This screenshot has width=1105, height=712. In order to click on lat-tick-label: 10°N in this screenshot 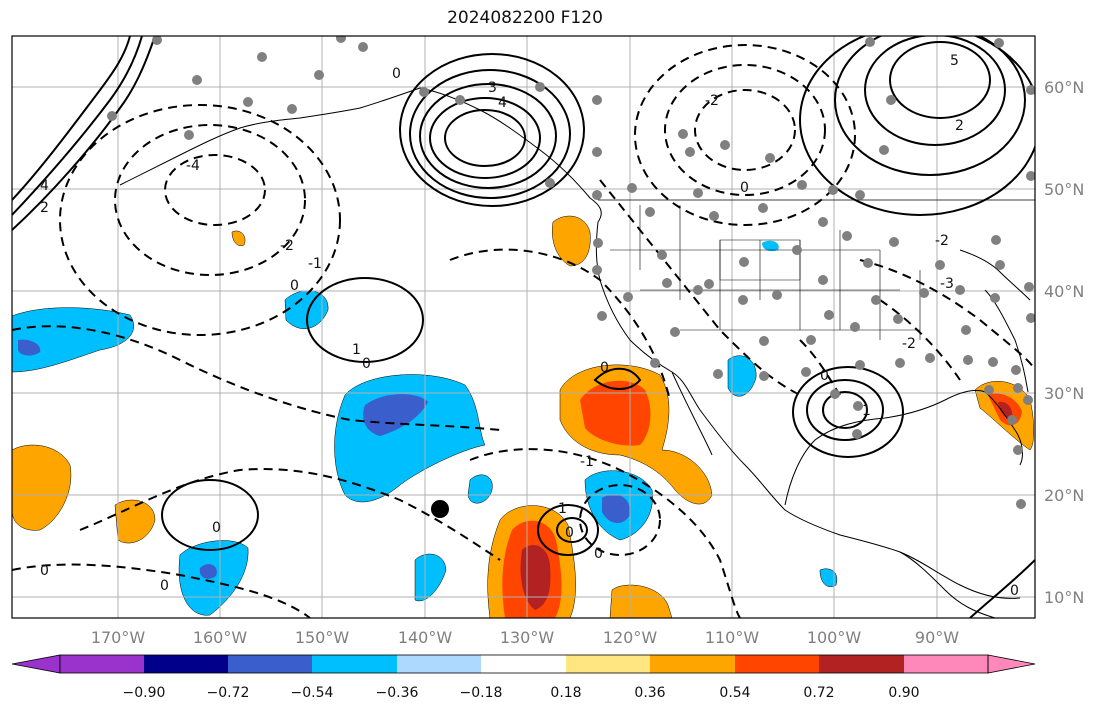, I will do `click(1064, 597)`.